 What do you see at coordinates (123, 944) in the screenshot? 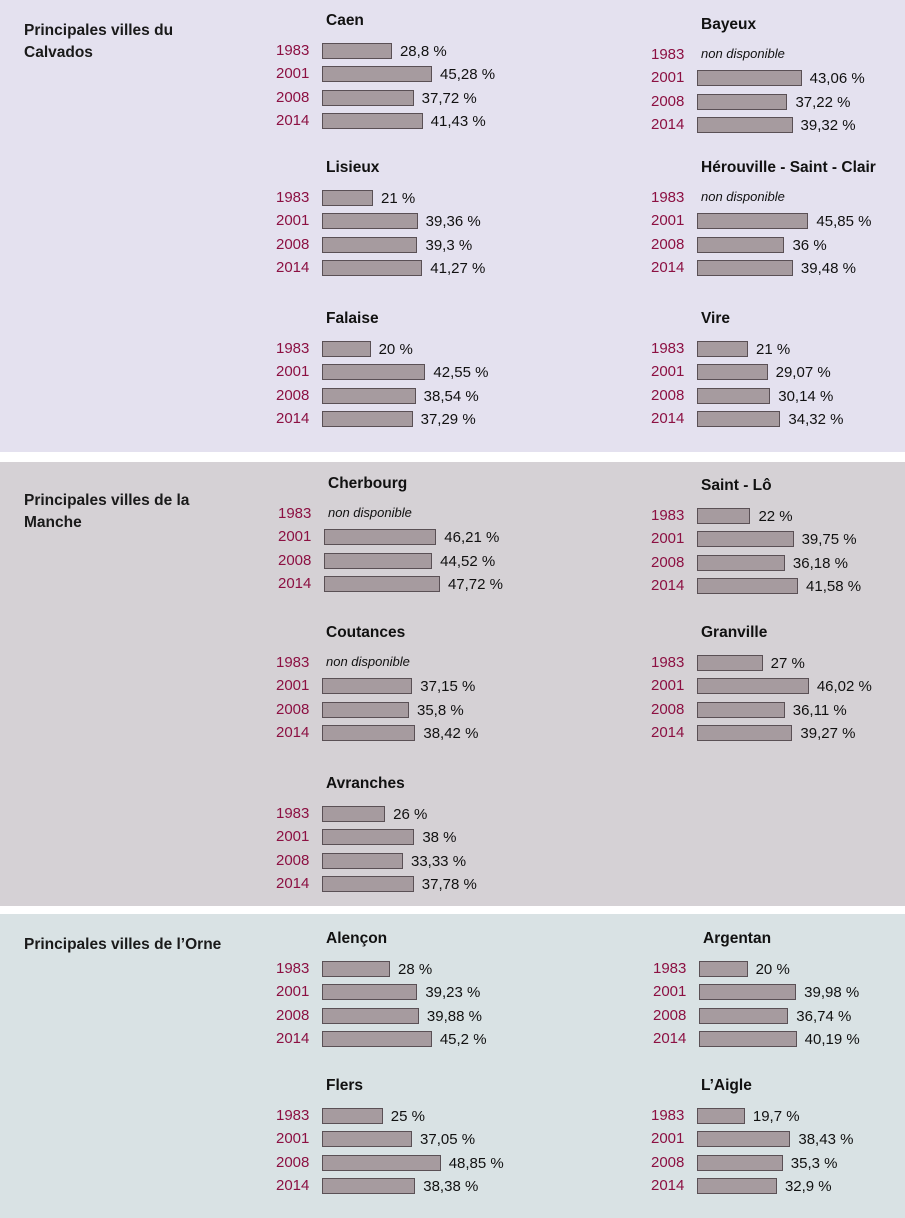
I see `section-title: Principales villes de l’Orne` at bounding box center [123, 944].